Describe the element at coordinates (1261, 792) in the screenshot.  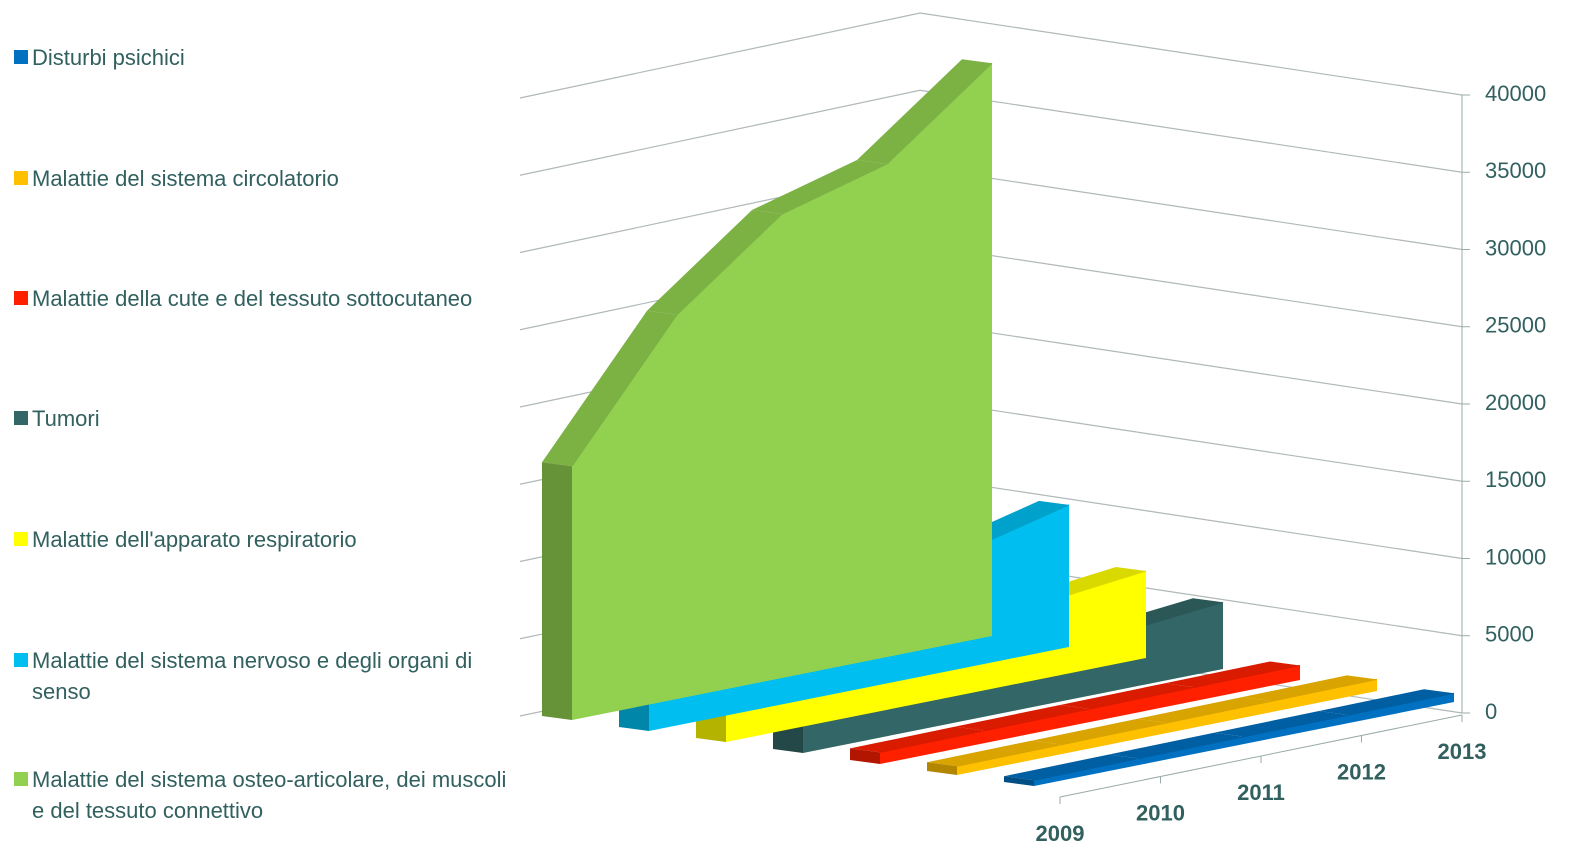
I see `x-tick-label: 2011` at that location.